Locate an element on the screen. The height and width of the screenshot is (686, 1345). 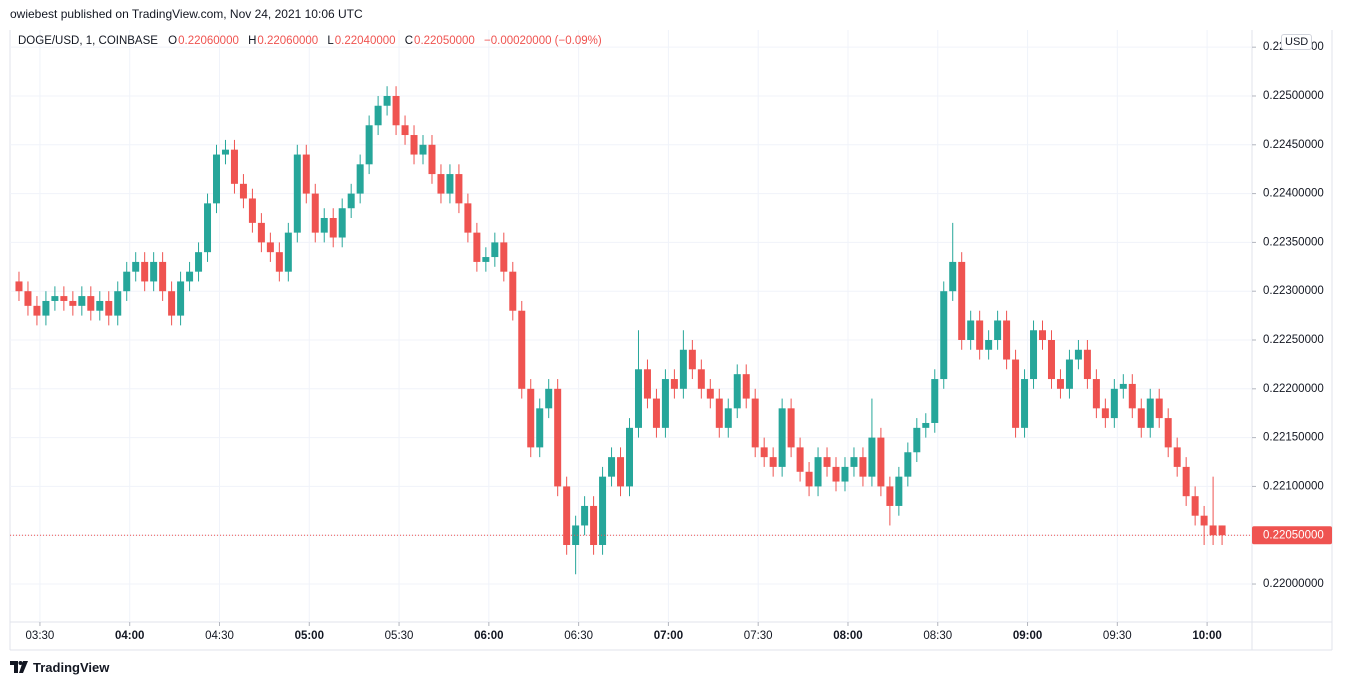
y-tick-label: 0.22300000 is located at coordinates (1293, 291).